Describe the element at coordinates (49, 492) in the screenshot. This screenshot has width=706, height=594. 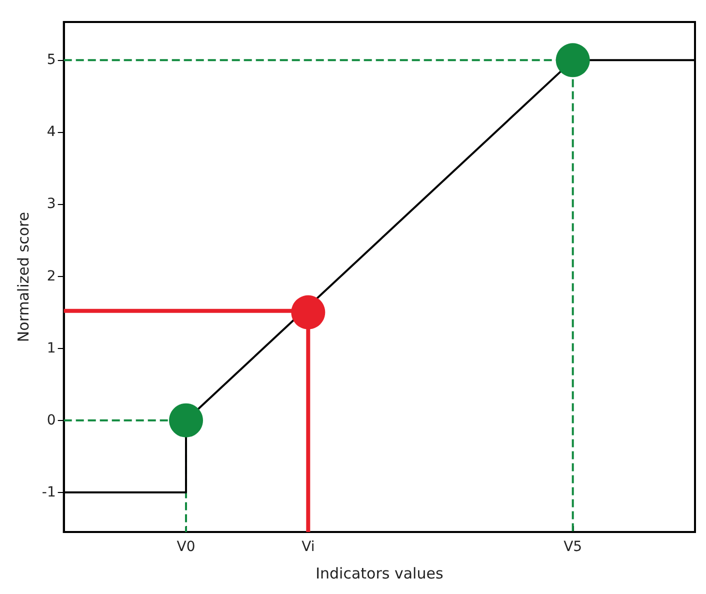
I see `y-tick-label: -1` at that location.